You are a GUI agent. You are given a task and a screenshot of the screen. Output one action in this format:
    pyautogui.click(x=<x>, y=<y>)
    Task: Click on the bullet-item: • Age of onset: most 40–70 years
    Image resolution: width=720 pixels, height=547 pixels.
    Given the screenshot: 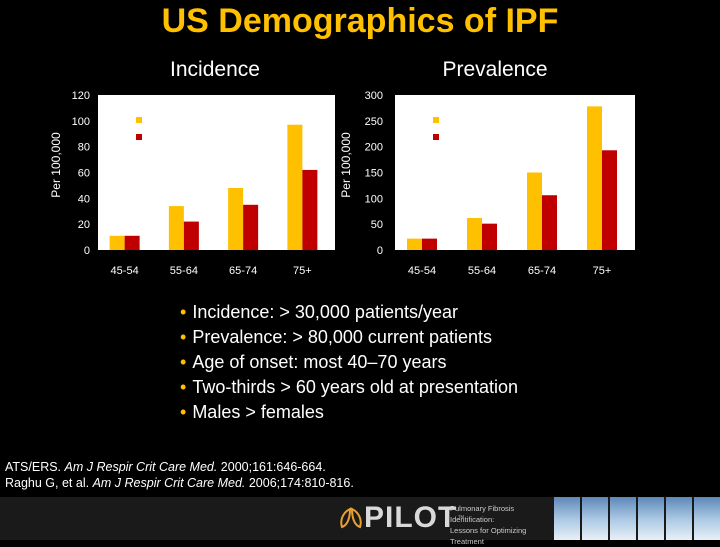 What is the action you would take?
    pyautogui.click(x=313, y=362)
    